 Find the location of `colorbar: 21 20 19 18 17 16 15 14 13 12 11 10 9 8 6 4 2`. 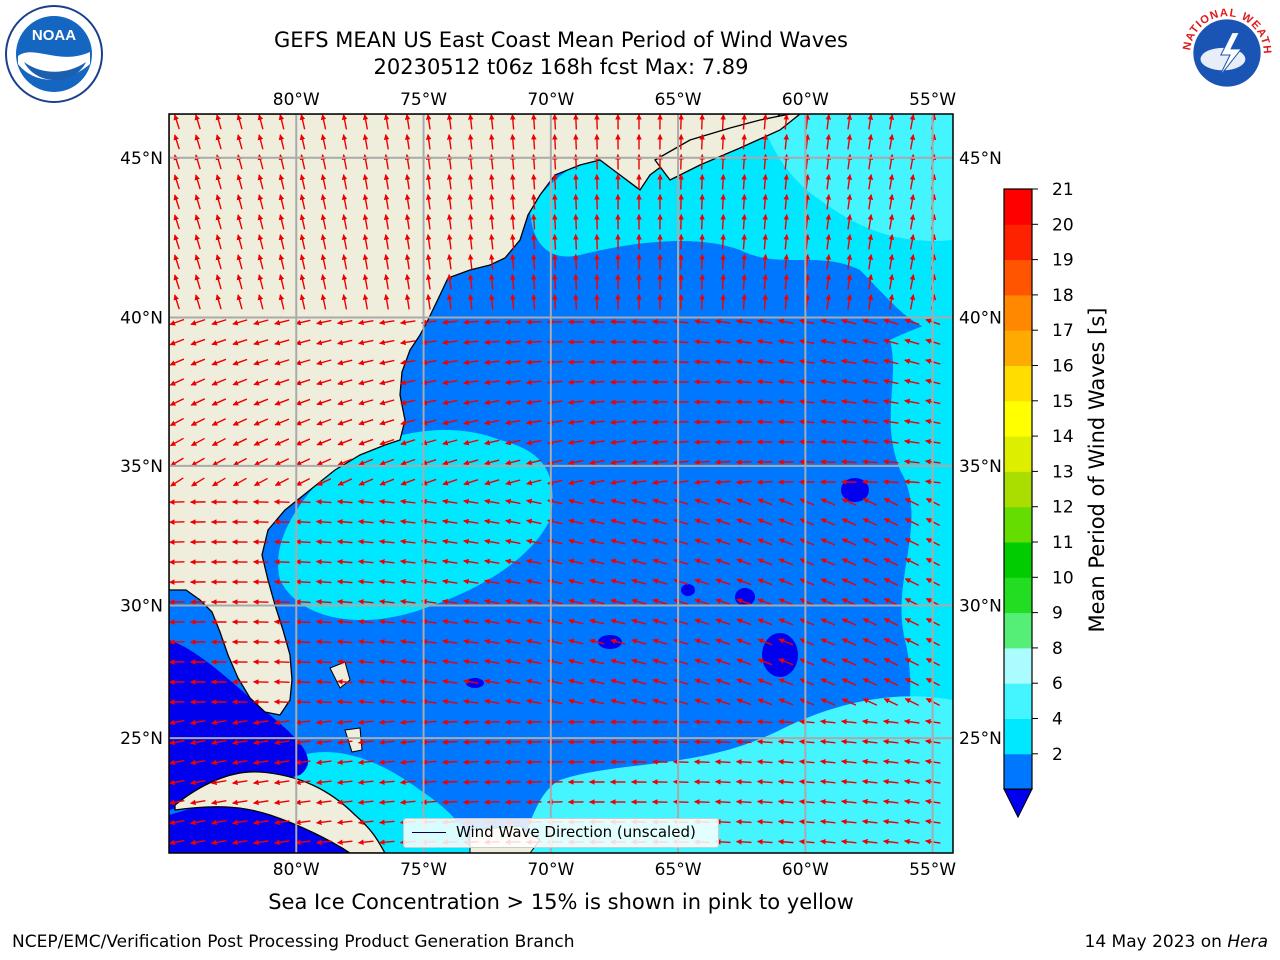

colorbar: 21 20 19 18 17 16 15 14 13 12 11 10 9 8 6 4 2 is located at coordinates (1038, 499).